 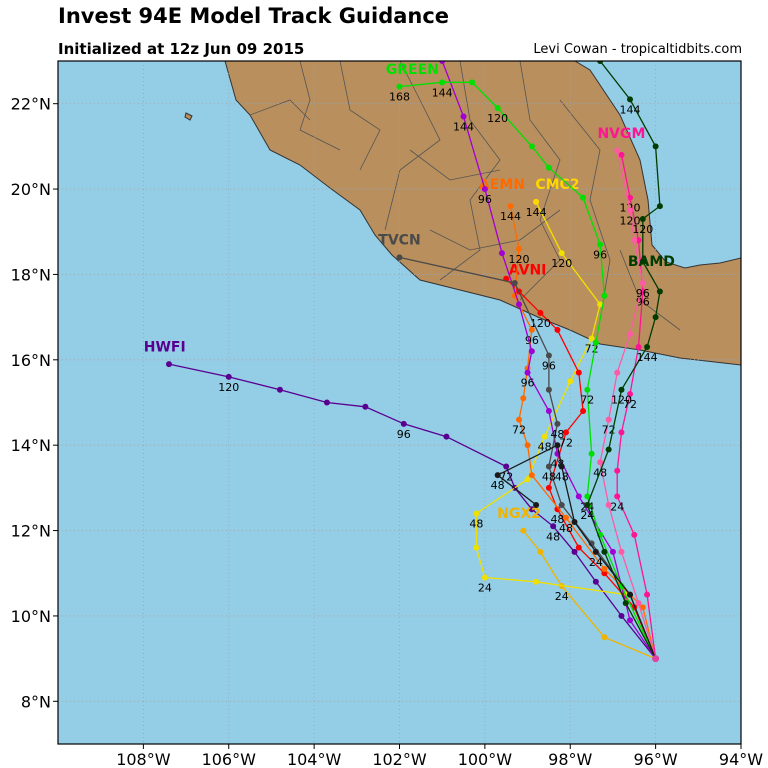 What do you see at coordinates (31, 274) in the screenshot?
I see `y-tick-label: 18°N` at bounding box center [31, 274].